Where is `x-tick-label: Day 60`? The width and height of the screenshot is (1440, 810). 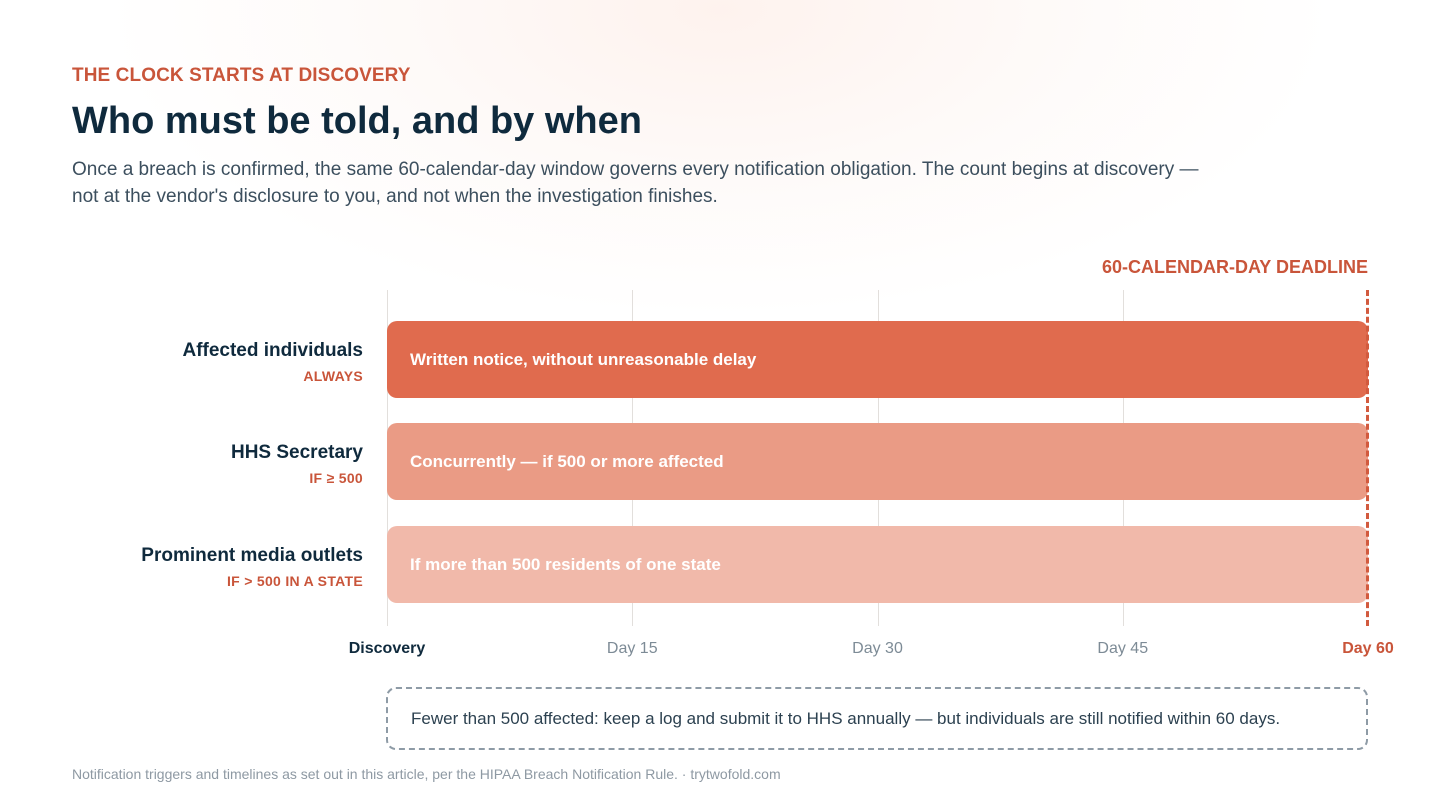
x-tick-label: Day 60 is located at coordinates (1368, 648).